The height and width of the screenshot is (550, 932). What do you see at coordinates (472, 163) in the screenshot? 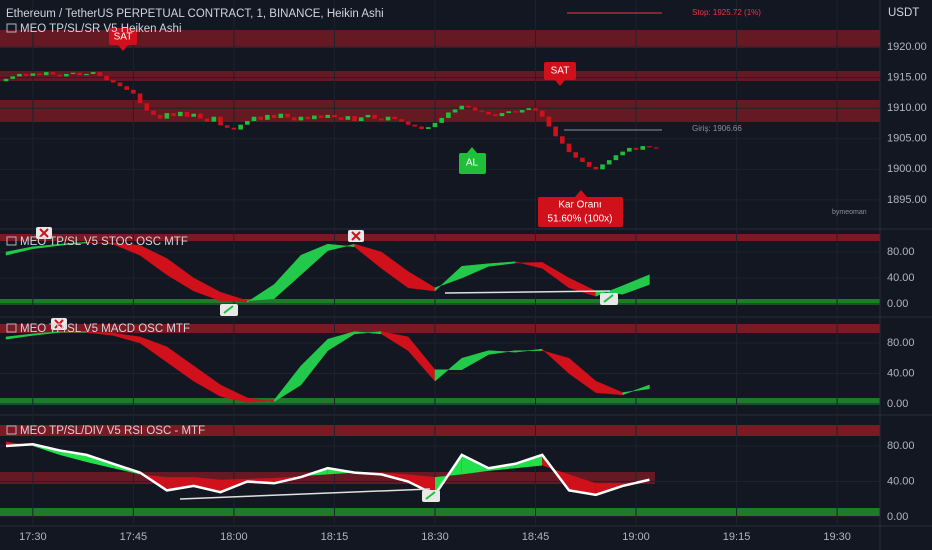
I see `buy-label: AL` at bounding box center [472, 163].